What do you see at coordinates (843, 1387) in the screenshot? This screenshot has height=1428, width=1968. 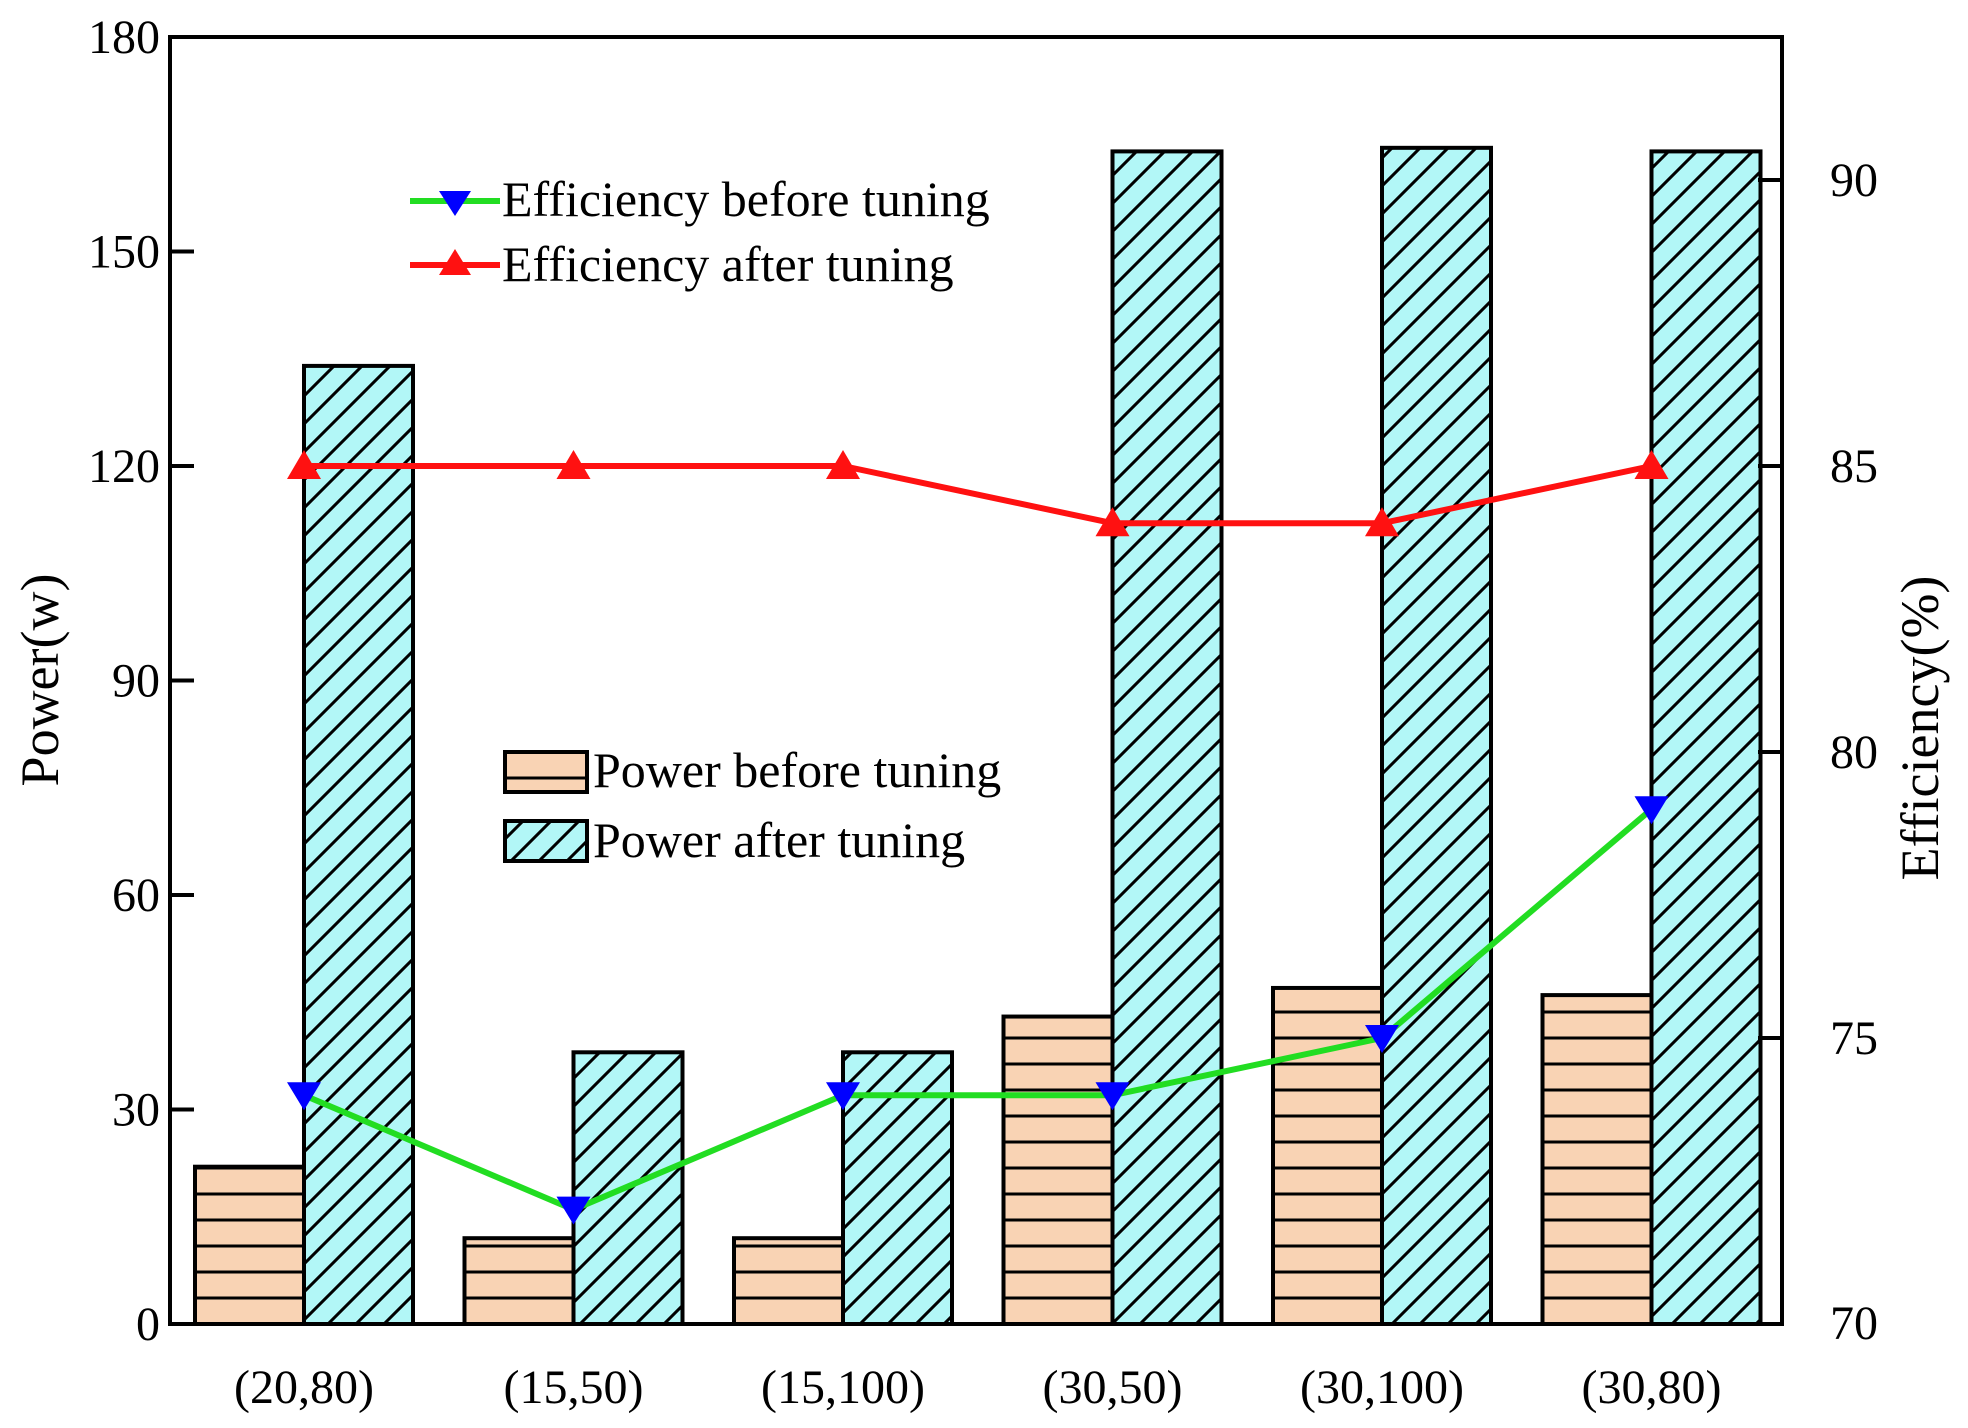 I see `x-tick-label: (15,100)` at bounding box center [843, 1387].